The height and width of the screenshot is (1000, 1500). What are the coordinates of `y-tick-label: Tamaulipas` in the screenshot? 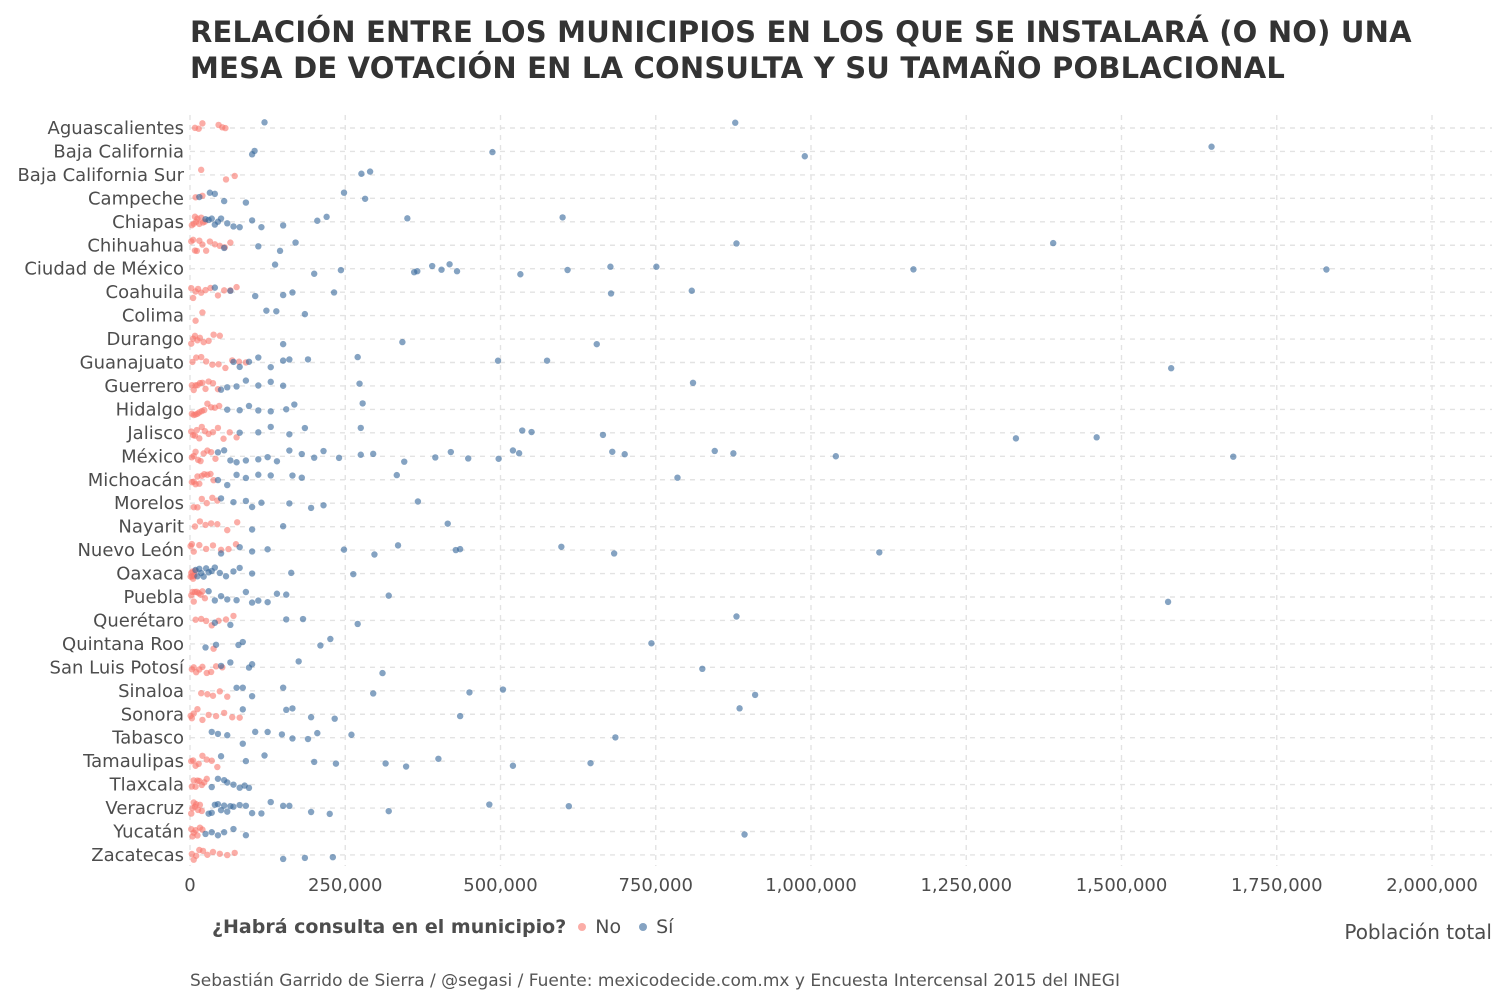 It's located at (133, 761).